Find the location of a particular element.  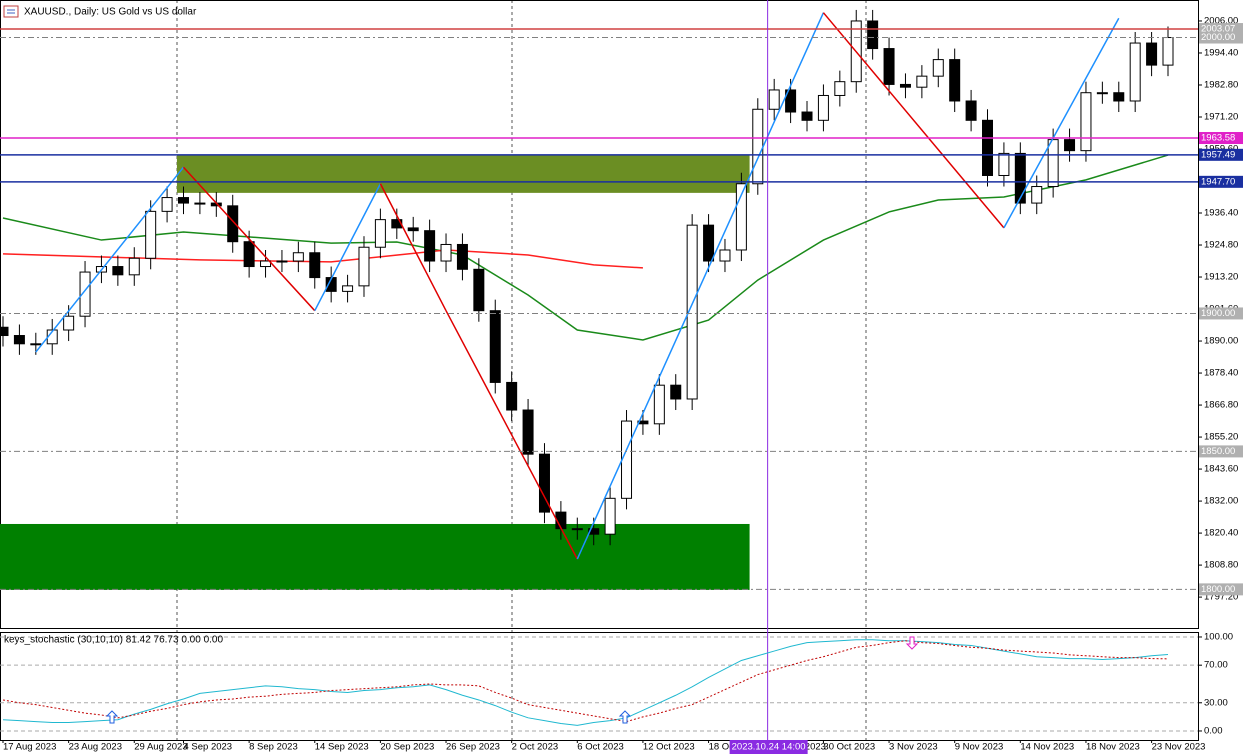

y-tick-label: 1994.40 is located at coordinates (1221, 52).